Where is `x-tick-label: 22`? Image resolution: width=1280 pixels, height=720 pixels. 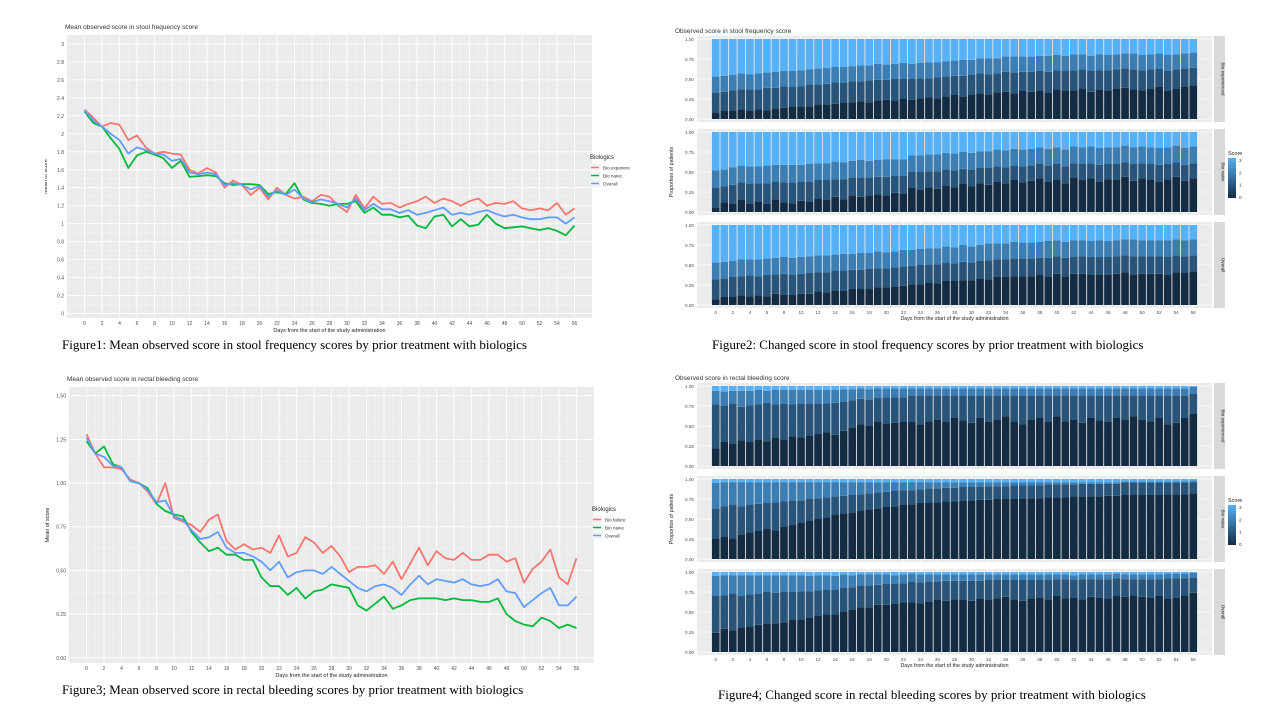
x-tick-label: 22 is located at coordinates (279, 669).